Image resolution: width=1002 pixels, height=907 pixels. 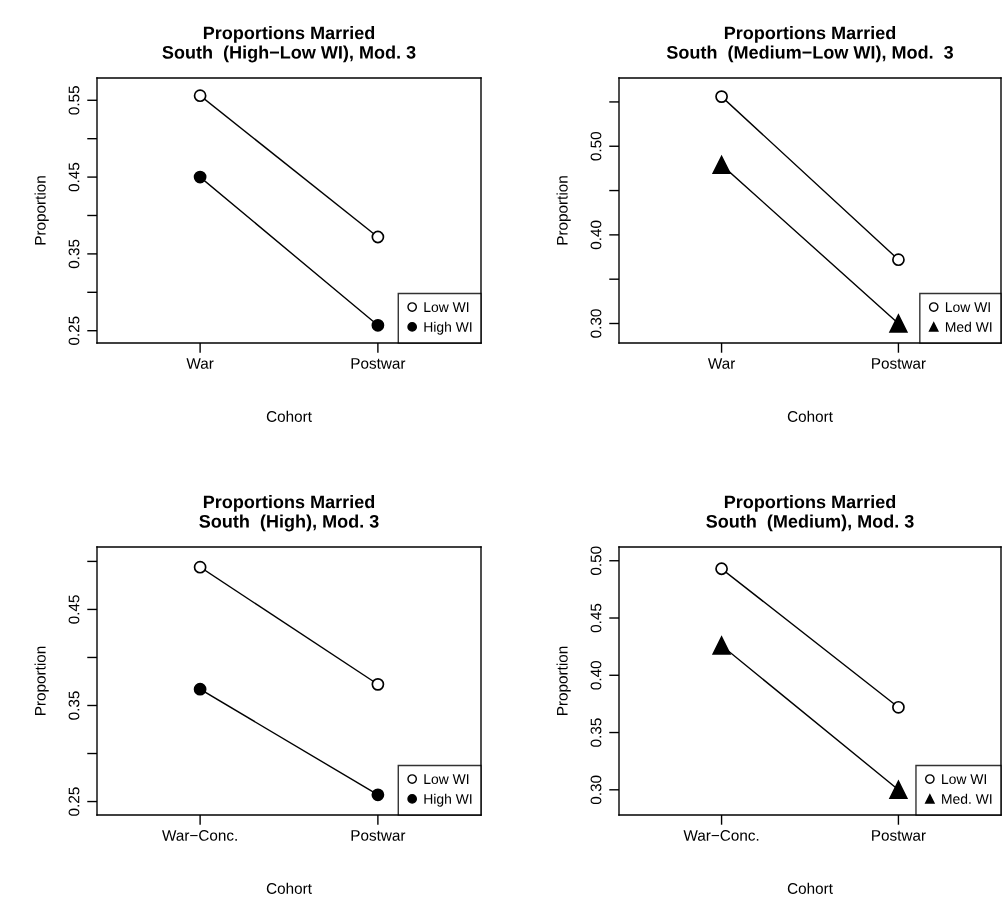 I want to click on y-tick-label: 0.55, so click(x=74, y=100).